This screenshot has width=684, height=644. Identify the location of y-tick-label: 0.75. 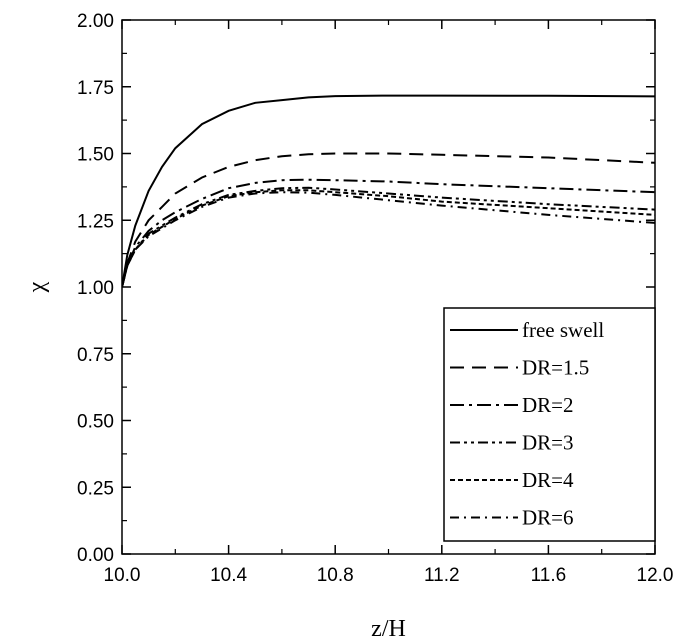
(95, 355).